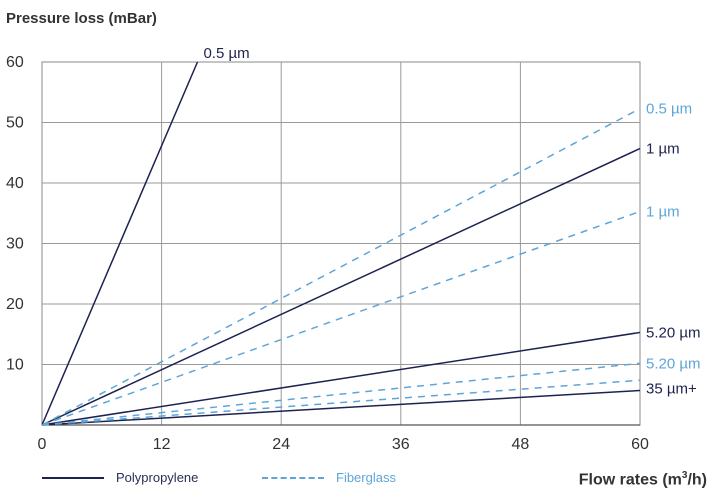  I want to click on series-label-fiberglass-0-5-m: 0.5 µm, so click(669, 109).